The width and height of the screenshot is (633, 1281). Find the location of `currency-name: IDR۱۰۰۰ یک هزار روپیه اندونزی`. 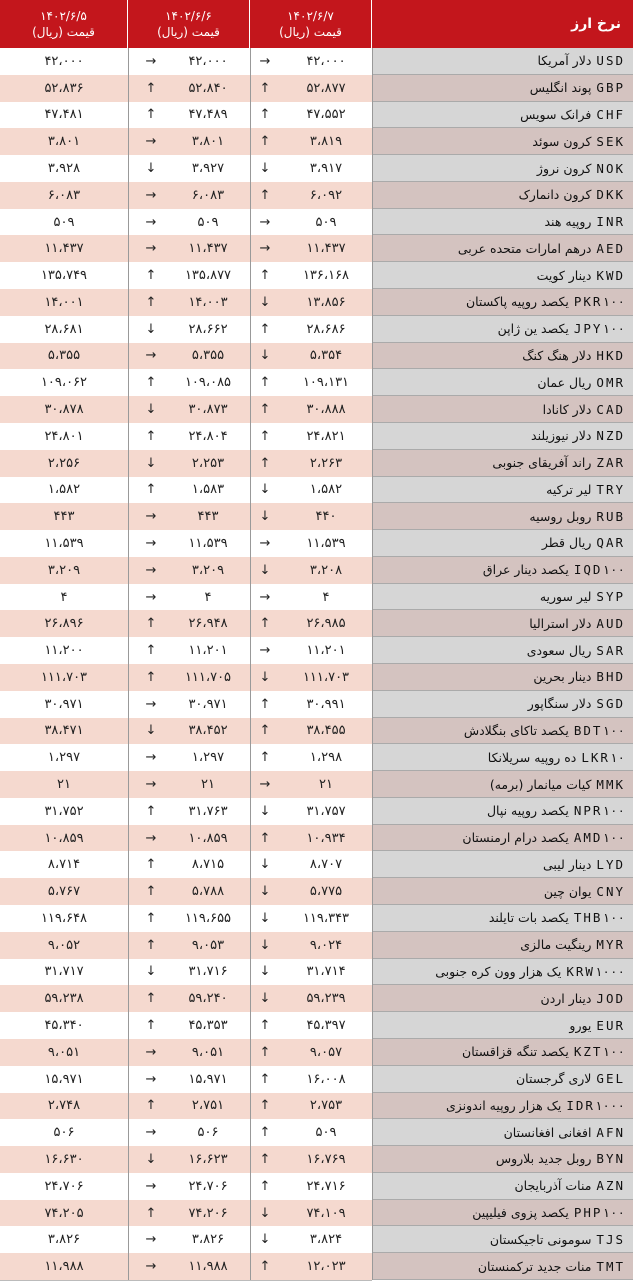

currency-name: IDR۱۰۰۰ یک هزار روپیه اندونزی is located at coordinates (502, 1106).